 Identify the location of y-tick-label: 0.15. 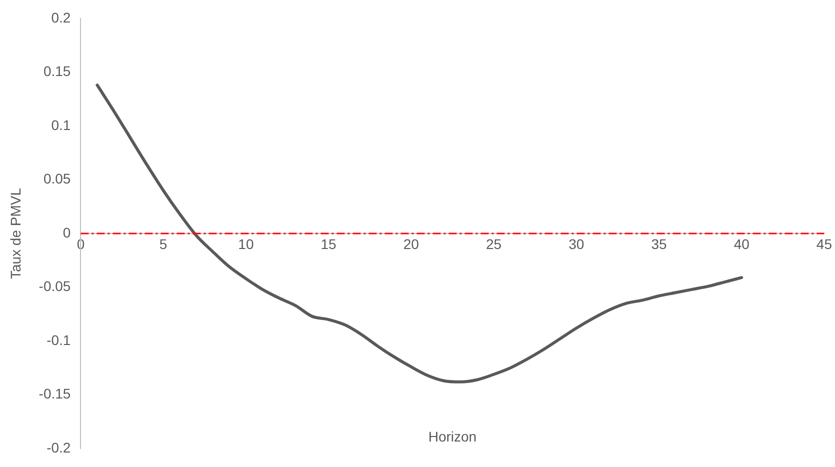
(57, 71).